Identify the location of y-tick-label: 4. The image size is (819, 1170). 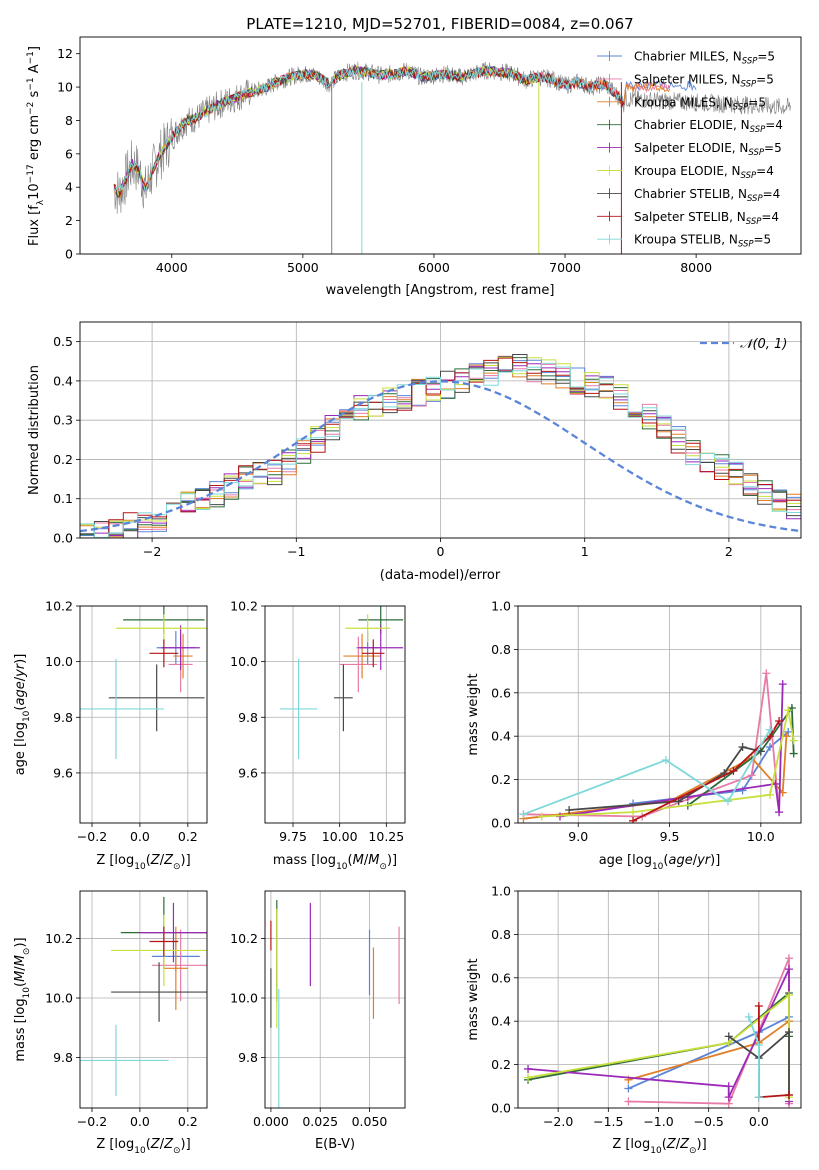
(69, 187).